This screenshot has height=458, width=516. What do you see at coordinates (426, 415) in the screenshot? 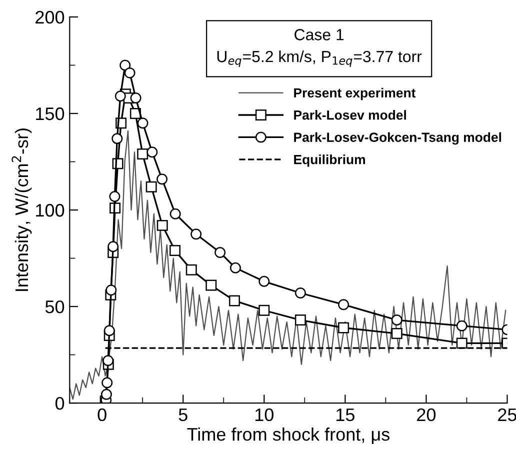
I see `x-tick-label: 20` at bounding box center [426, 415].